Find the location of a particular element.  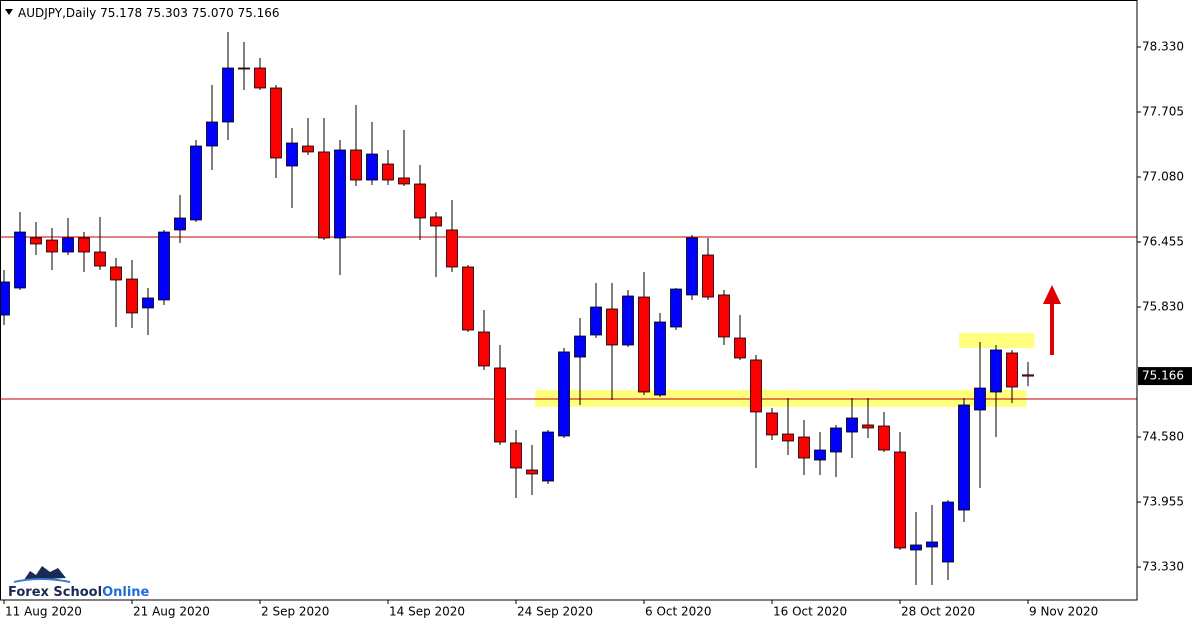

logo-swoosh is located at coordinates (42, 580).